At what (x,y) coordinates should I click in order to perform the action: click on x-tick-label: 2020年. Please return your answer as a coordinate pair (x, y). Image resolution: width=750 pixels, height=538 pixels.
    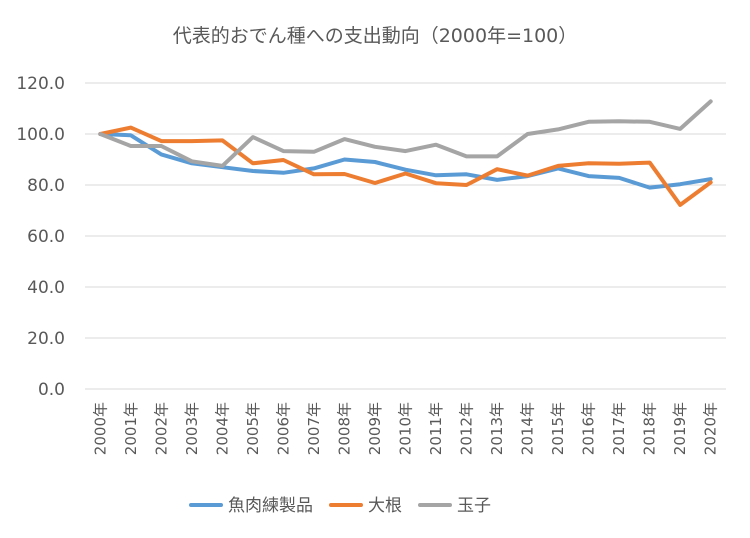
    Looking at the image, I should click on (711, 428).